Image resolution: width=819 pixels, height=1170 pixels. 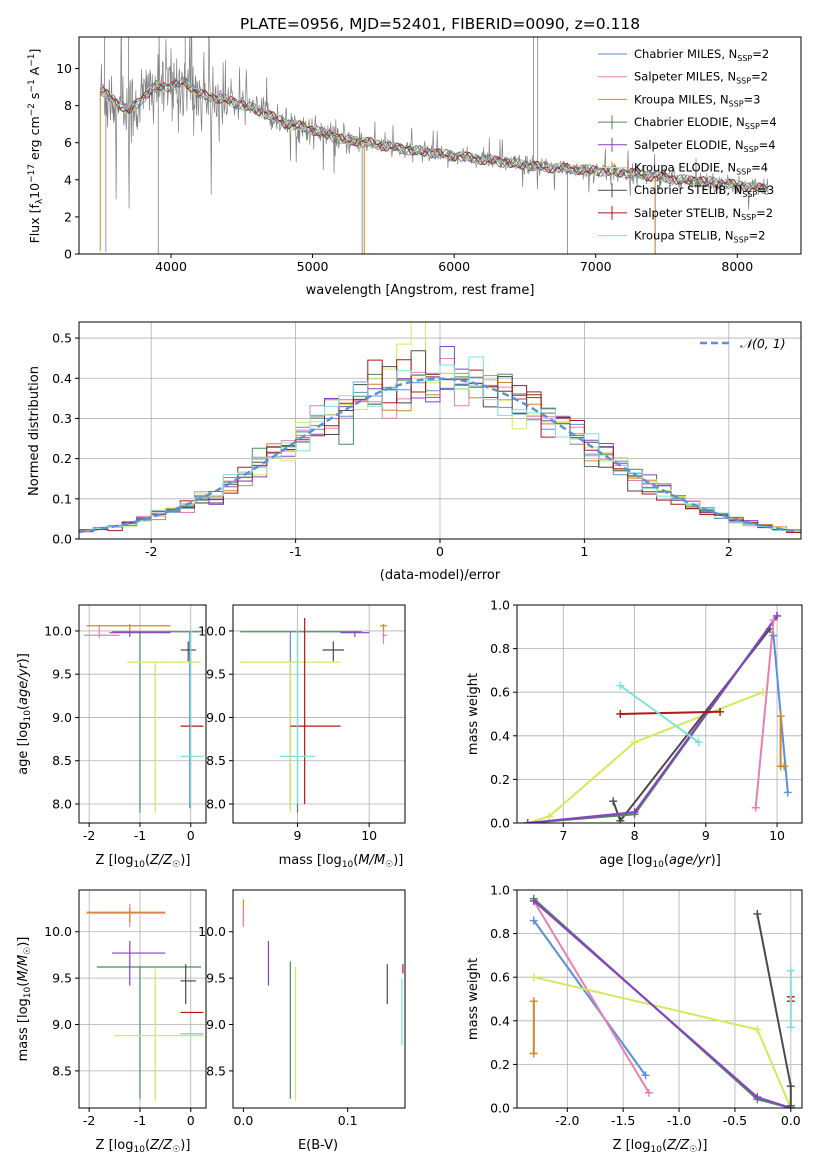 I want to click on series-line-salpeter_elodie, so click(x=652, y=719).